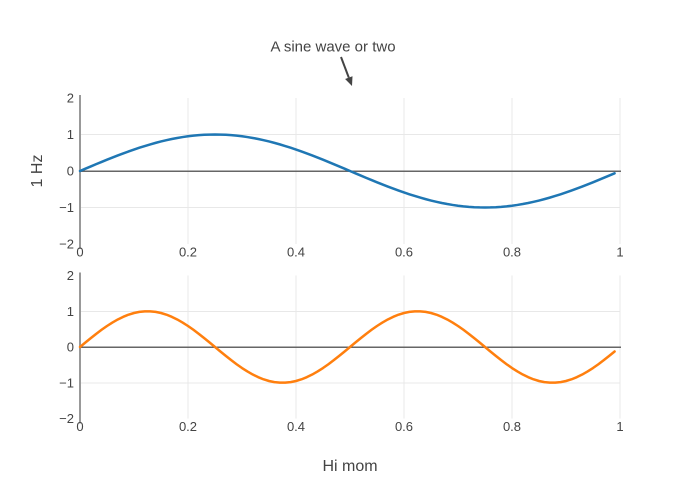 This screenshot has height=500, width=700. What do you see at coordinates (345, 67) in the screenshot?
I see `annotation-arrow-line` at bounding box center [345, 67].